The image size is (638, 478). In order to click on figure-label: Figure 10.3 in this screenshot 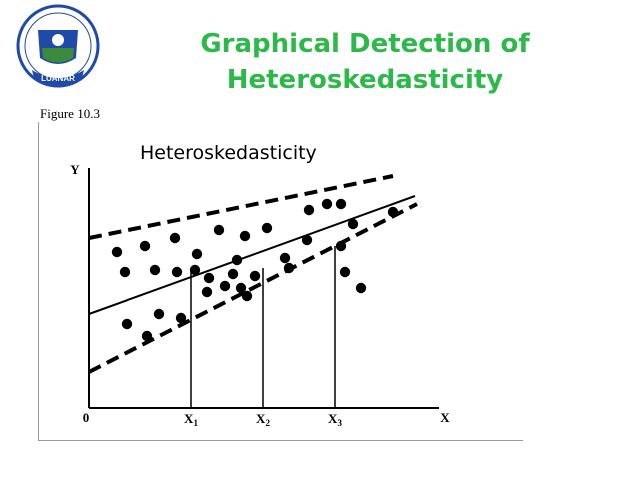, I will do `click(70, 113)`.